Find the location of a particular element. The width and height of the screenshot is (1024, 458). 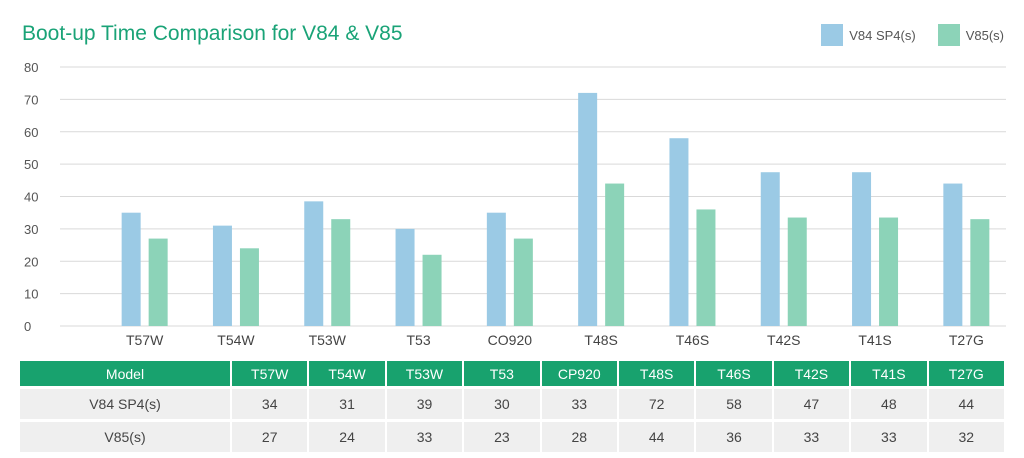

legend-swatch-v85 is located at coordinates (948, 35).